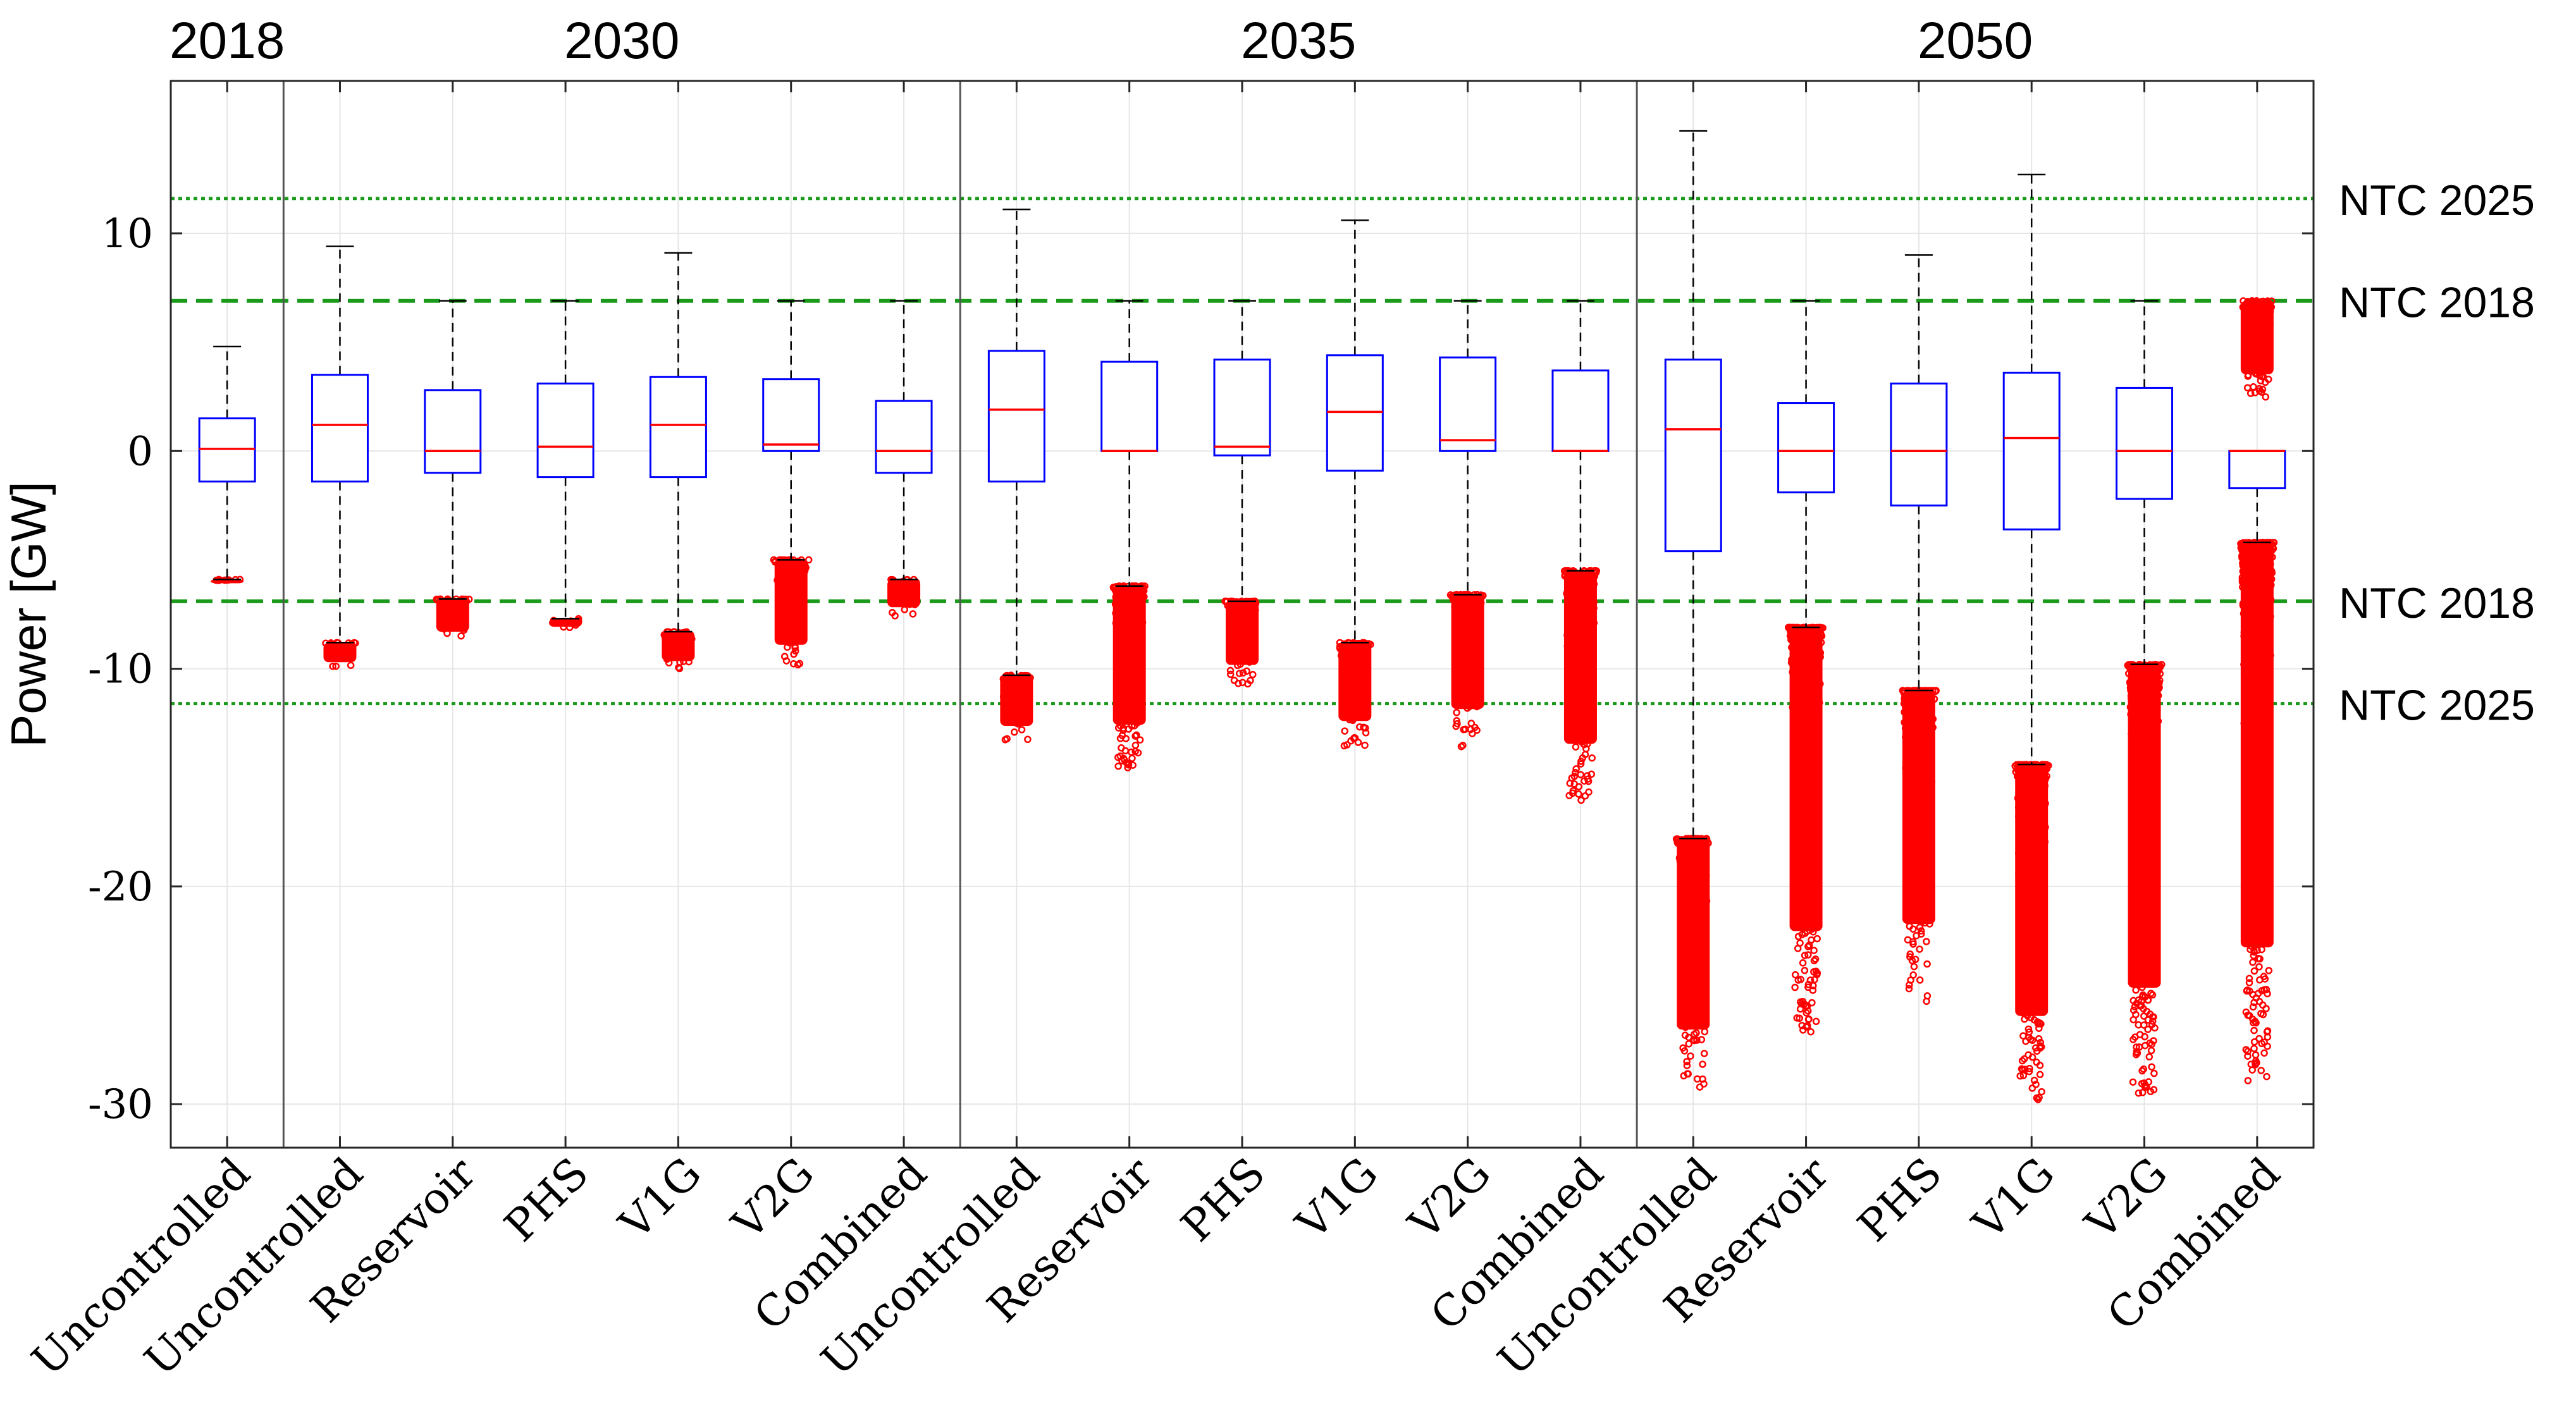 This screenshot has height=1412, width=2576. What do you see at coordinates (2013, 1198) in the screenshot?
I see `x-tick-label: V1G` at bounding box center [2013, 1198].